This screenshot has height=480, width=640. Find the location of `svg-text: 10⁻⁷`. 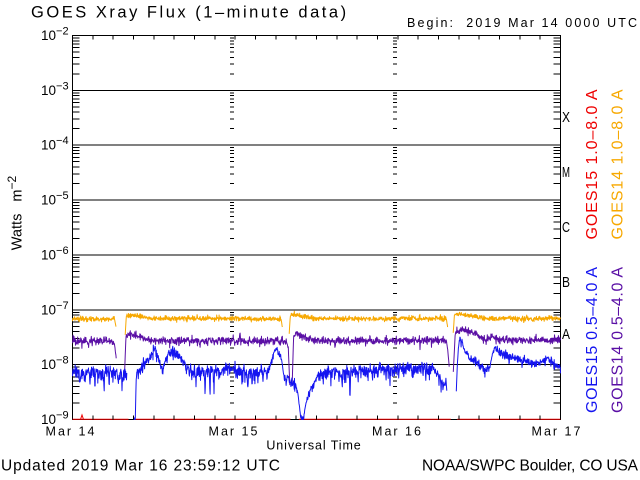

svg-text: 10⁻⁷ is located at coordinates (55, 309).